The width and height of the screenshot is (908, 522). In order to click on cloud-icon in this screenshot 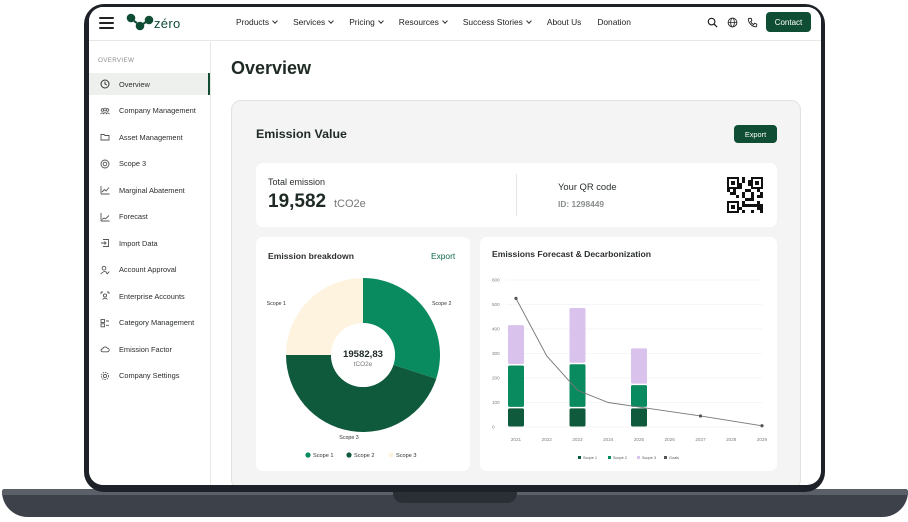, I will do `click(105, 349)`.